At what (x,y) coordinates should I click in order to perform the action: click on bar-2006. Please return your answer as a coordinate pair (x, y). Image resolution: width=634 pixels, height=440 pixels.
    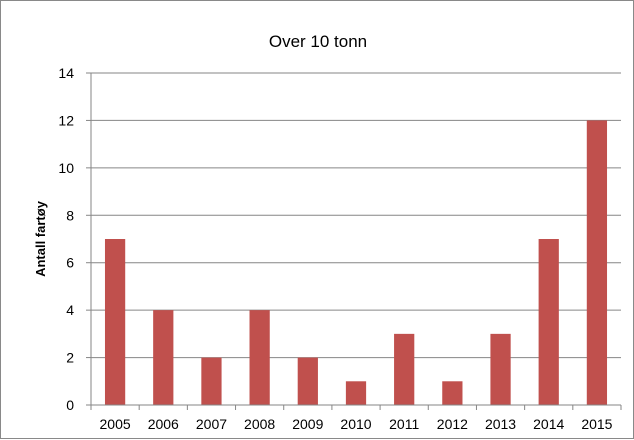
    Looking at the image, I should click on (163, 357).